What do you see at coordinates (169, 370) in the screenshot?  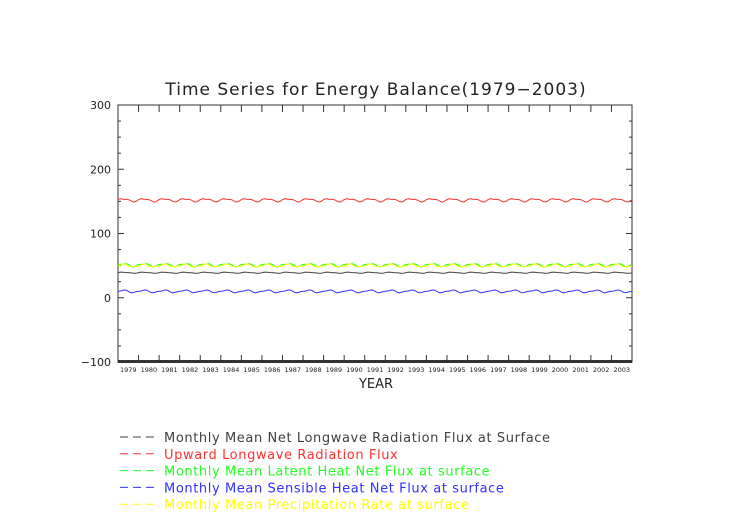 I see `x-tick-label: 1981` at bounding box center [169, 370].